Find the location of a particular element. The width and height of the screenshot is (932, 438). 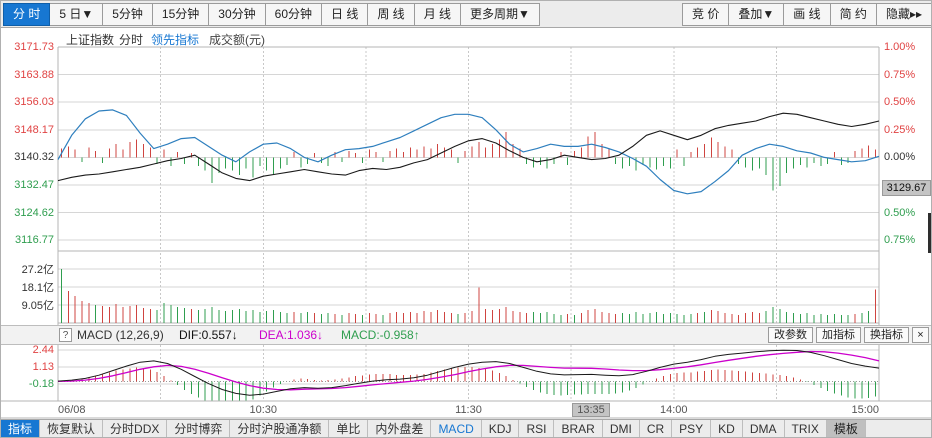

button-hide: 隐藏▸▸ is located at coordinates (903, 14).